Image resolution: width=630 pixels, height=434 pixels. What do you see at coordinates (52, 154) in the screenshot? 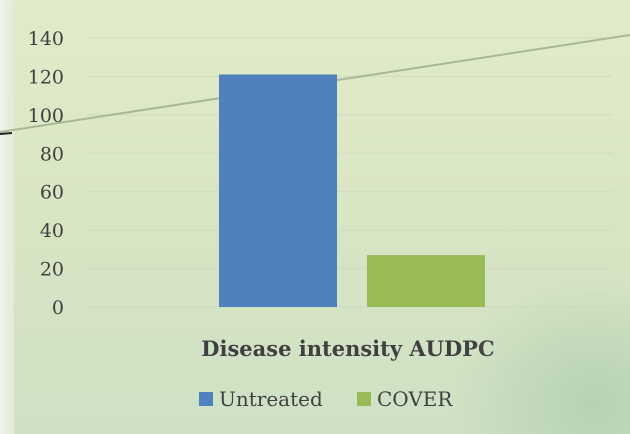
I see `y-tick-label-80: 80` at bounding box center [52, 154].